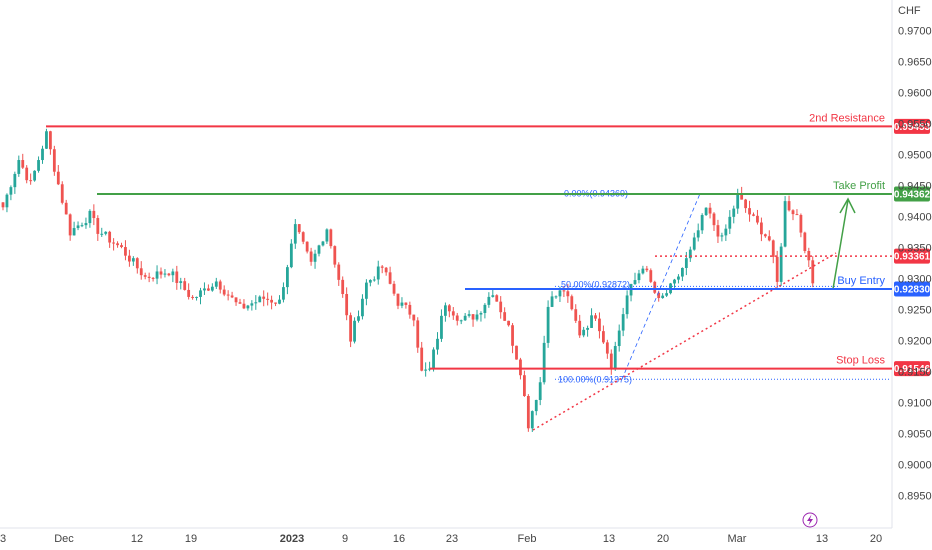 This screenshot has height=550, width=932. Describe the element at coordinates (3, 539) in the screenshot. I see `x-tick-label: 3` at that location.